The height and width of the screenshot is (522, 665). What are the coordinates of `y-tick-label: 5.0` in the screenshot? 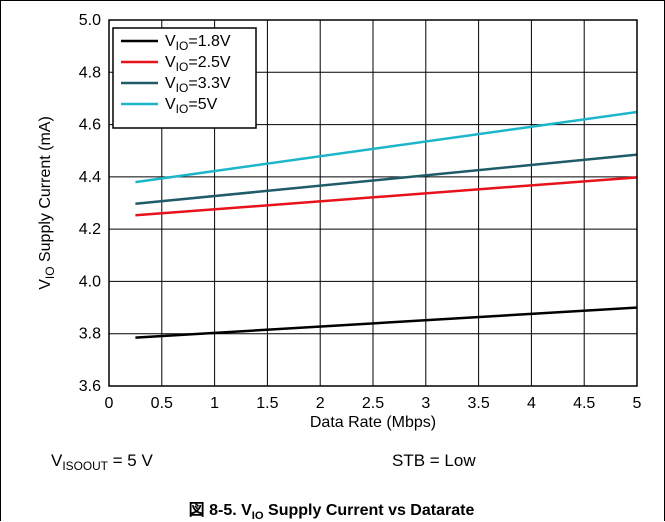 It's located at (90, 20).